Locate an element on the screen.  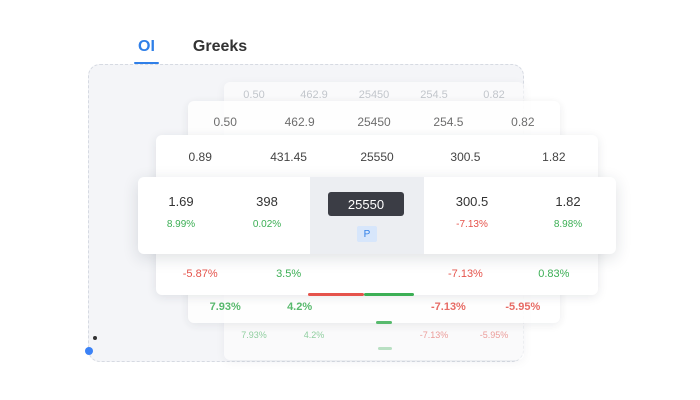
tab-greeks: Greeks is located at coordinates (220, 46).